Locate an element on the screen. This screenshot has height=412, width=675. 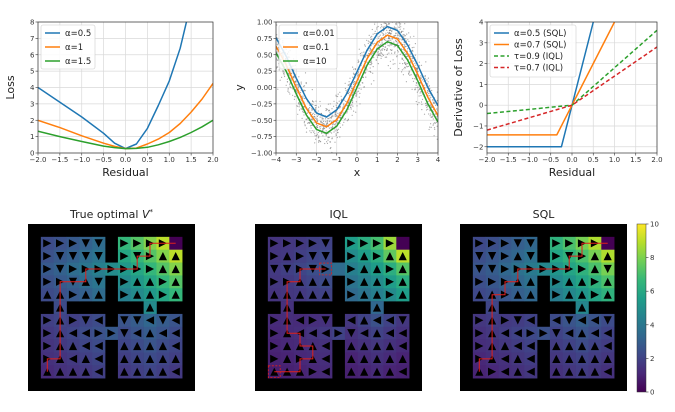
x-tick-label: −2 is located at coordinates (316, 160).